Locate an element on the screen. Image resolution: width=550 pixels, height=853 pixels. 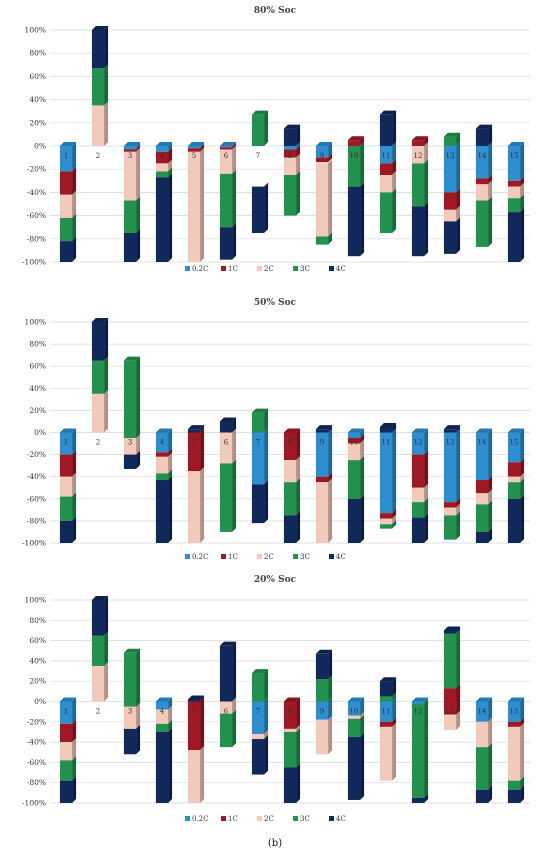
y-tick-label: 100% is located at coordinates (35, 322).